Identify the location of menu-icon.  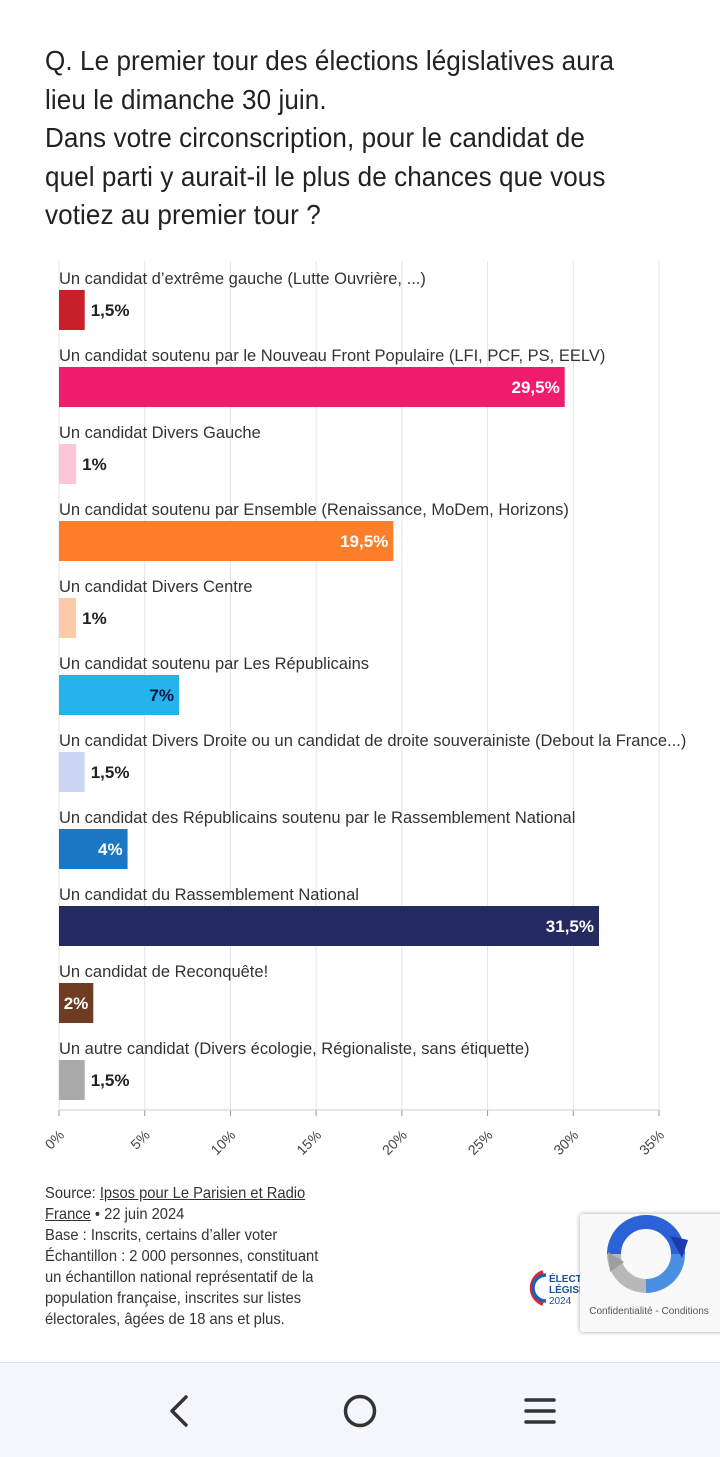
(540, 1411).